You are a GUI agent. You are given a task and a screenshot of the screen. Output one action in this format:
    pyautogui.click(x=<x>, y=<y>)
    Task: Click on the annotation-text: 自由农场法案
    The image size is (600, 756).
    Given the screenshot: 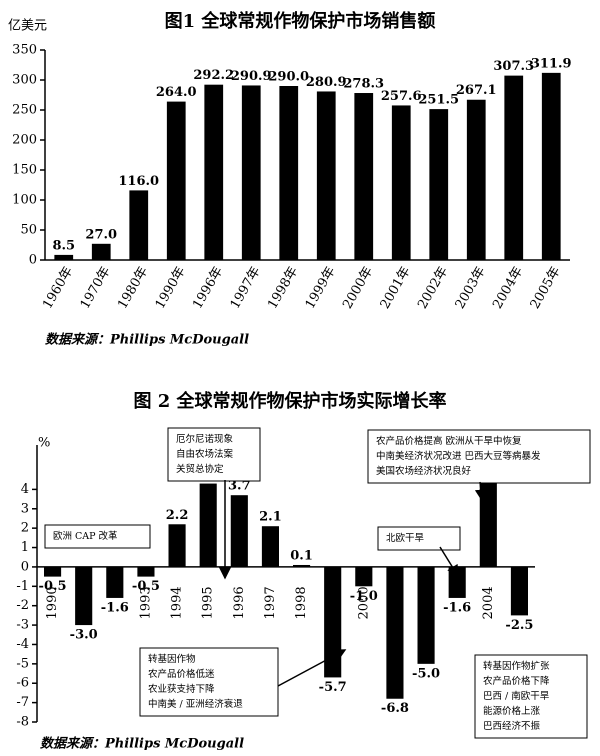 What is the action you would take?
    pyautogui.click(x=205, y=454)
    